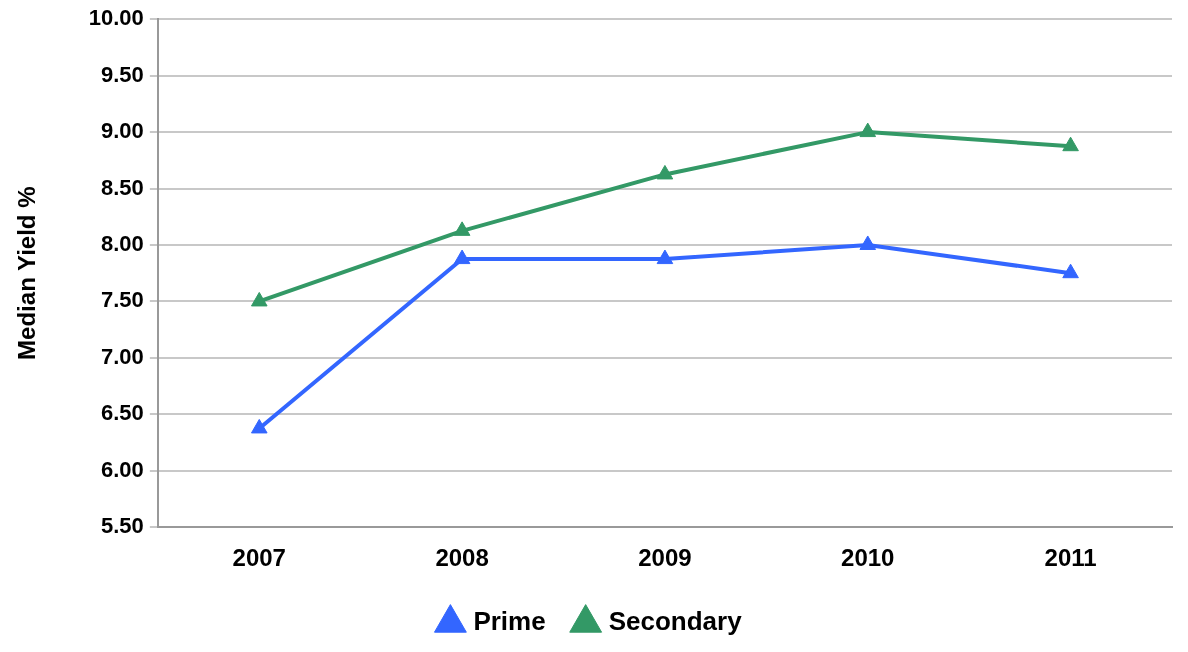 The height and width of the screenshot is (652, 1188). What do you see at coordinates (122, 356) in the screenshot?
I see `y-tick-label: 7.00` at bounding box center [122, 356].